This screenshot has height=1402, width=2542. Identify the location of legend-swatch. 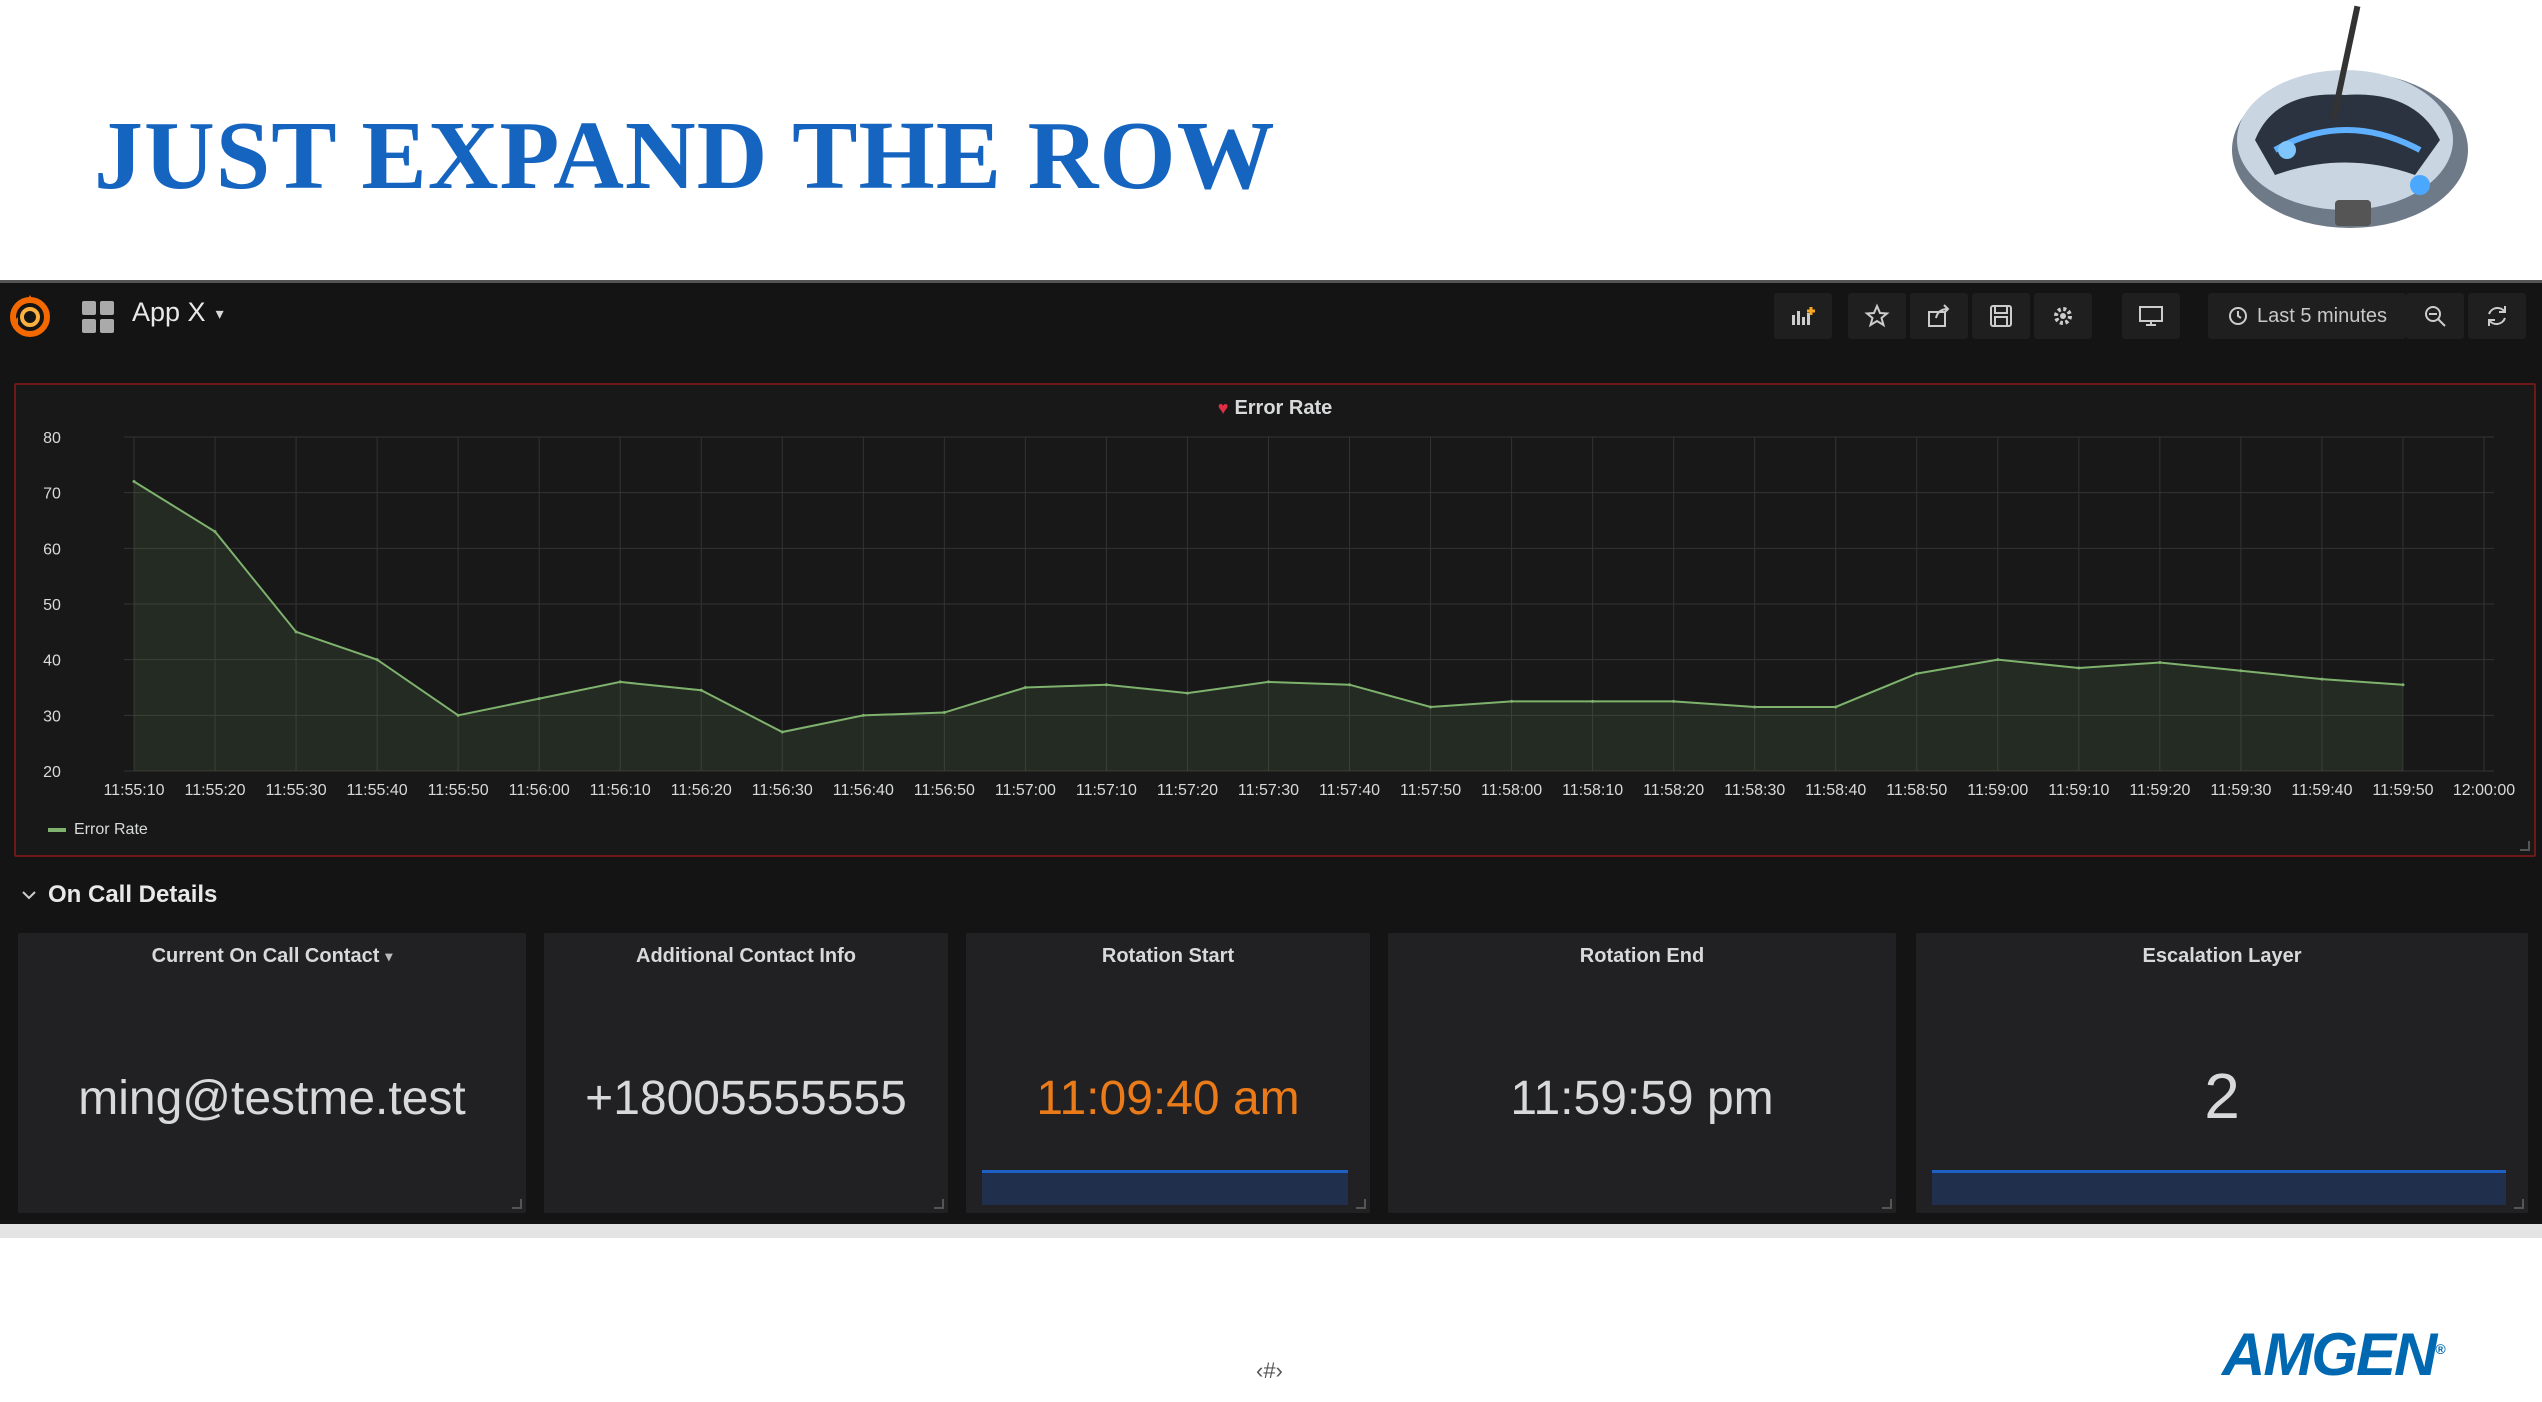
(57, 830).